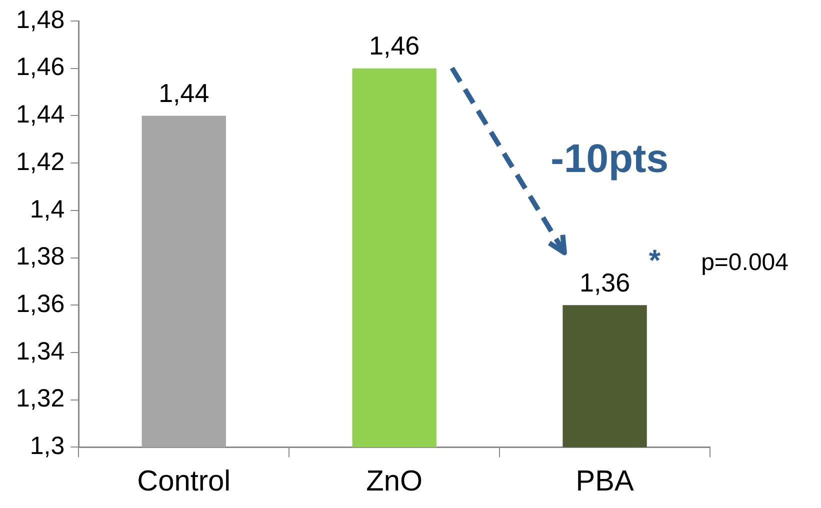 The width and height of the screenshot is (821, 508). Describe the element at coordinates (40, 304) in the screenshot. I see `y-tick-label: 1,36` at that location.